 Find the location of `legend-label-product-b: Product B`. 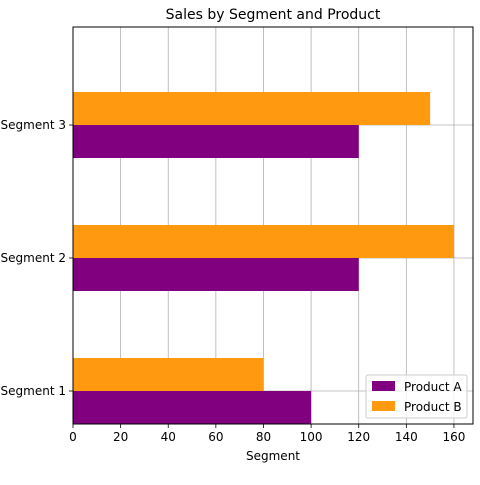

legend-label-product-b: Product B is located at coordinates (433, 407).